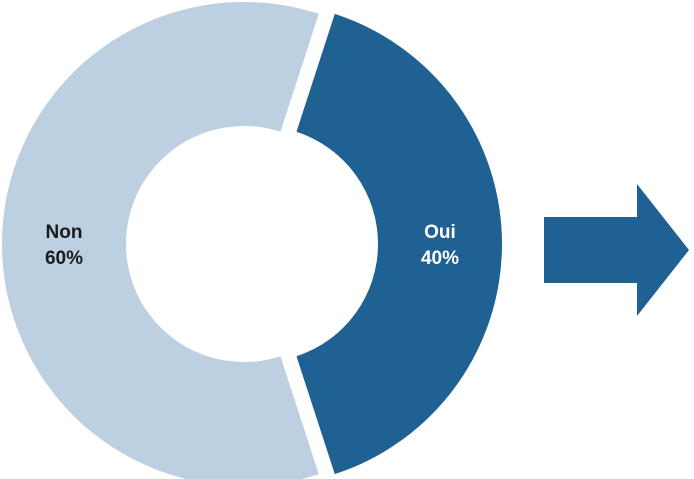  Describe the element at coordinates (64, 245) in the screenshot. I see `slice-label-non: Non 60%` at that location.